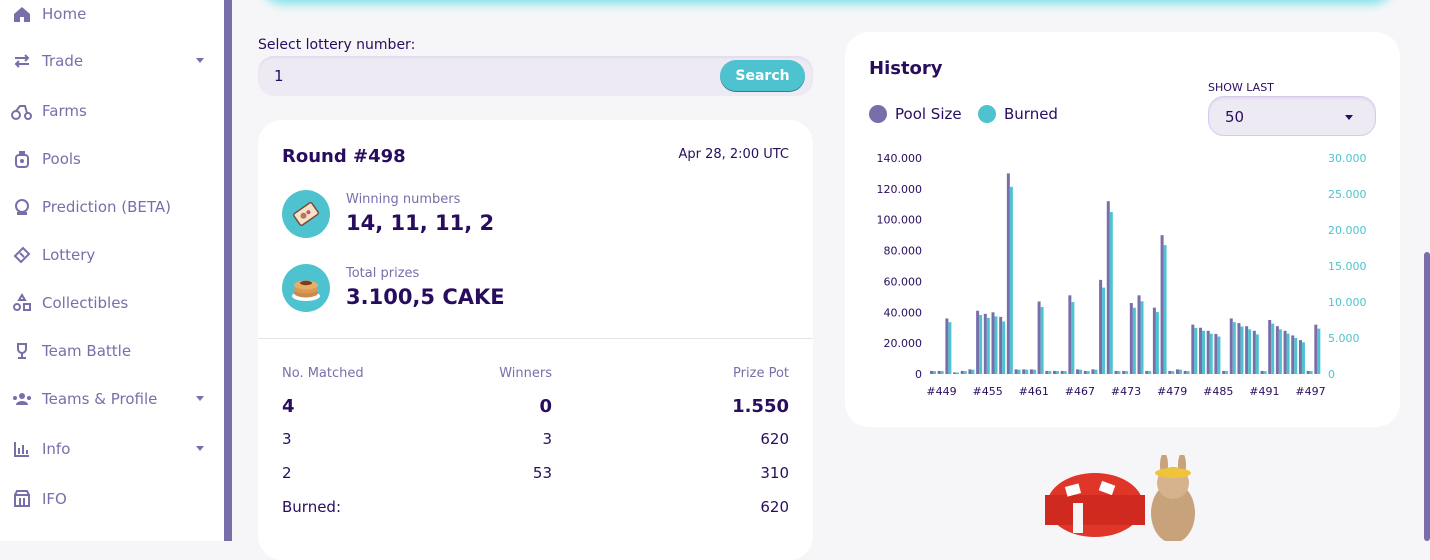 The image size is (1430, 560). What do you see at coordinates (1344, 338) in the screenshot?
I see `right-axis-tick-label: 5.000` at bounding box center [1344, 338].